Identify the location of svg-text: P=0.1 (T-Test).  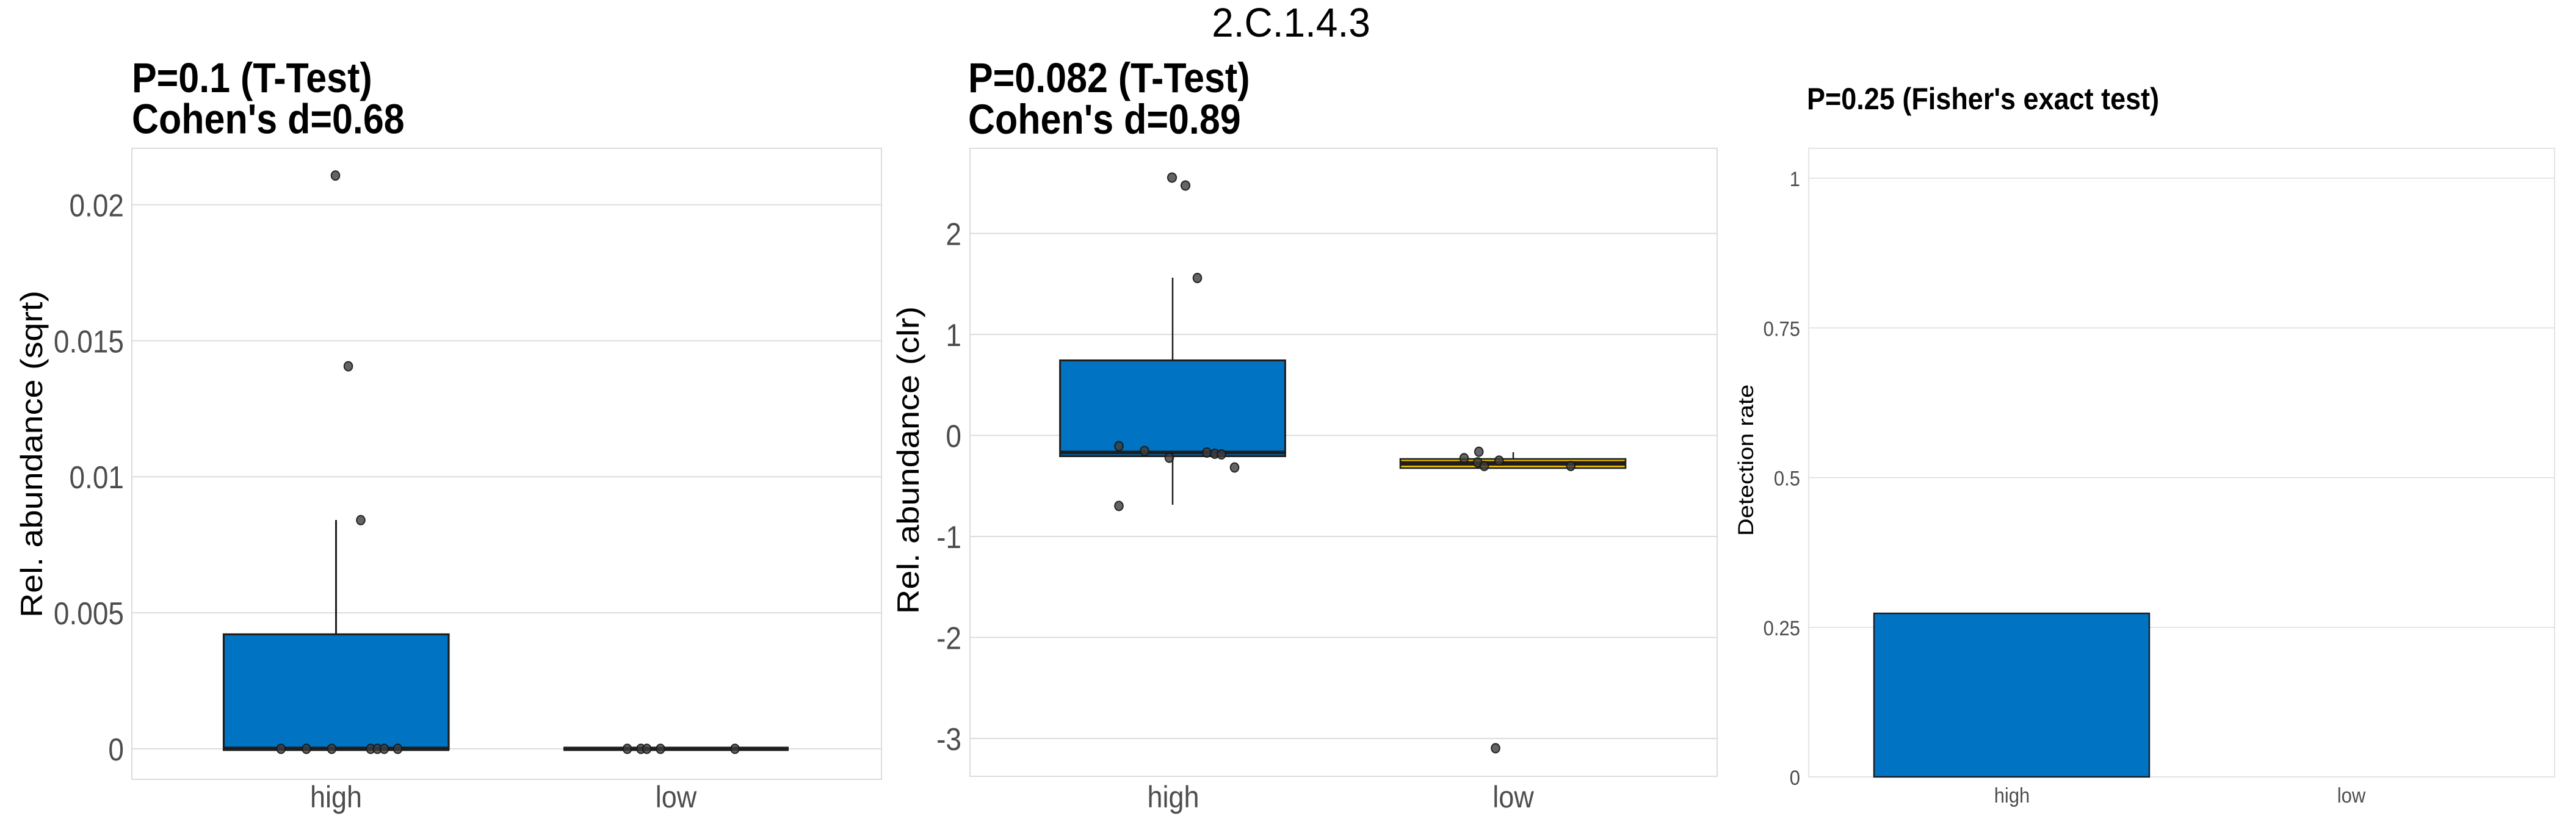
(252, 77).